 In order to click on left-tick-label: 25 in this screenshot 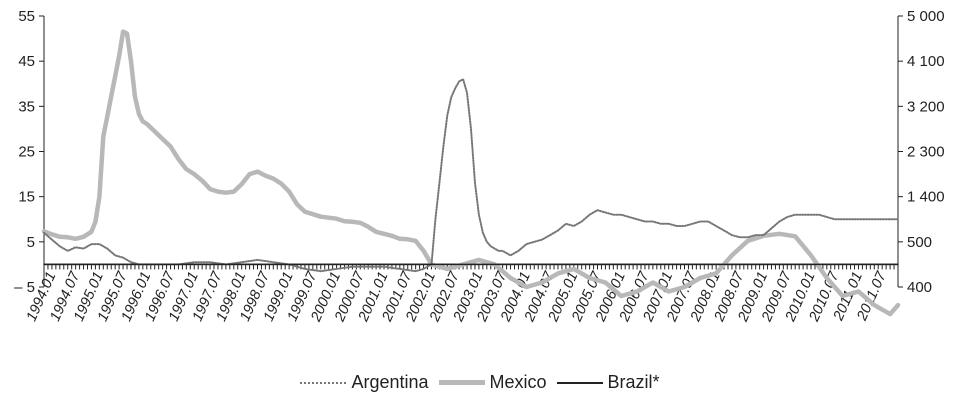, I will do `click(26, 152)`.